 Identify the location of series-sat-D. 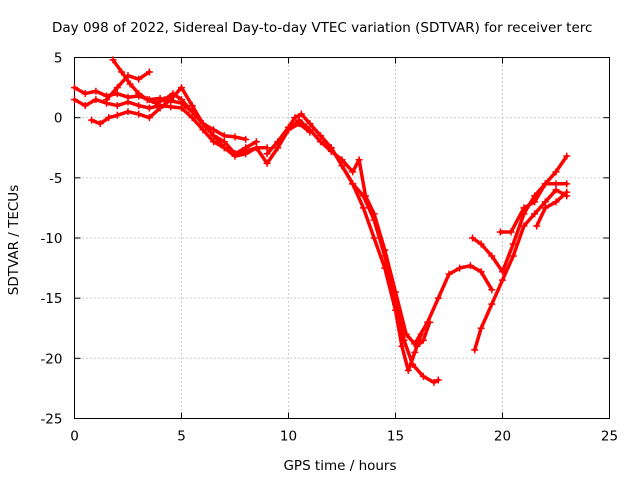
(211, 111).